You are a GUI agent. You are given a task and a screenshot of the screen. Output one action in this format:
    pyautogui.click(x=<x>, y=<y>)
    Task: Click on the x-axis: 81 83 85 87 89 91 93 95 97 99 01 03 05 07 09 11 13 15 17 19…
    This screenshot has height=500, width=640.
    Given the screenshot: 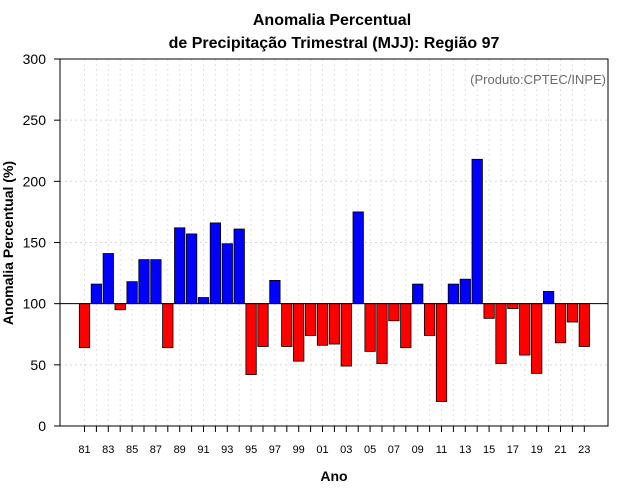 What is the action you would take?
    pyautogui.click(x=334, y=441)
    